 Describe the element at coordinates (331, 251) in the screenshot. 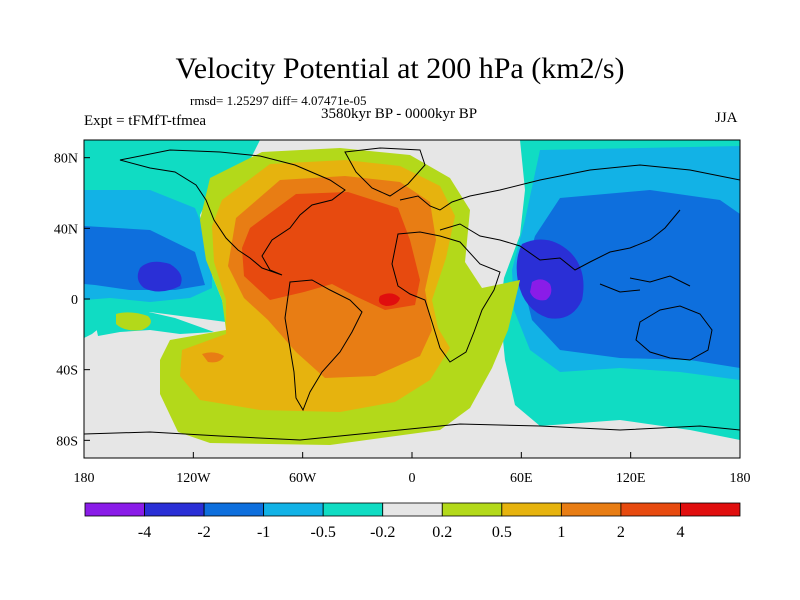

I see `contour-pos-high` at that location.